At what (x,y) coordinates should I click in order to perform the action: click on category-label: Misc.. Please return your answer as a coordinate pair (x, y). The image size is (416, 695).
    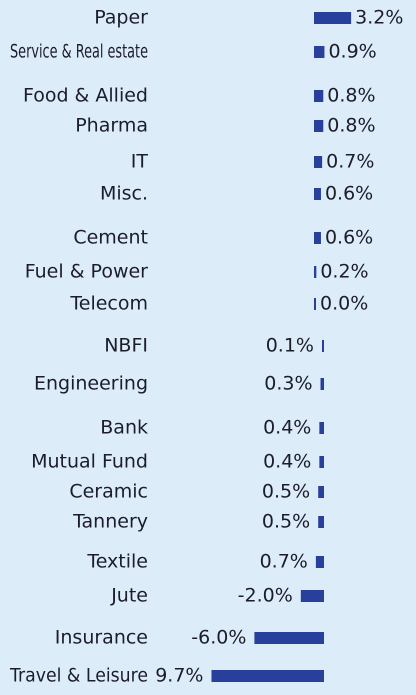
    Looking at the image, I should click on (124, 194).